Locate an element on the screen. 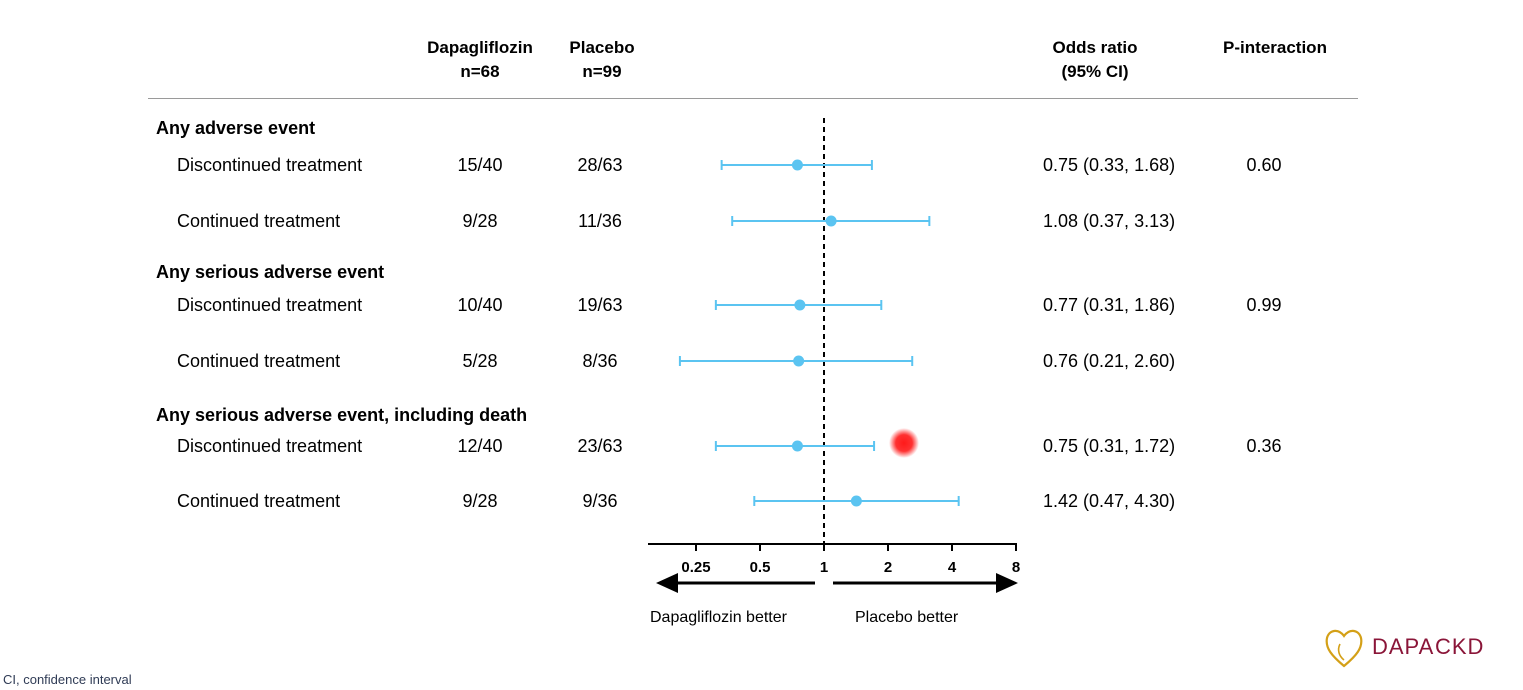 The image size is (1523, 690). row-or-ci: 0.75 (0.33, 1.68) is located at coordinates (1109, 165).